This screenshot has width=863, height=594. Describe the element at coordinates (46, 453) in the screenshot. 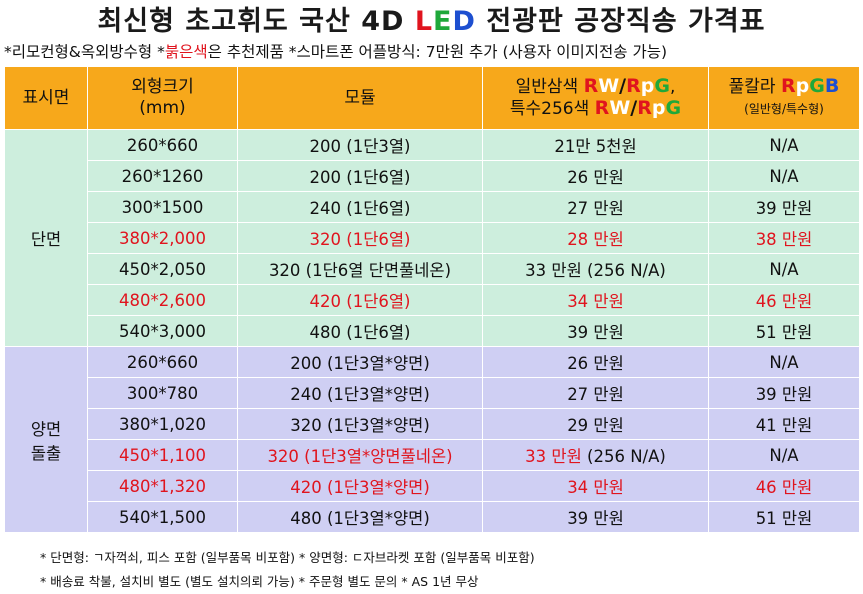

I see `section-label-line2: 돌출` at that location.